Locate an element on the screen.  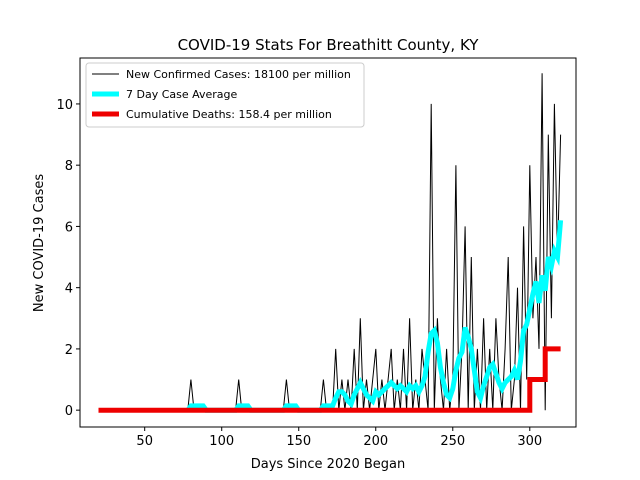
y-axis: 0 2 4 6 8 10 is located at coordinates (68, 258).